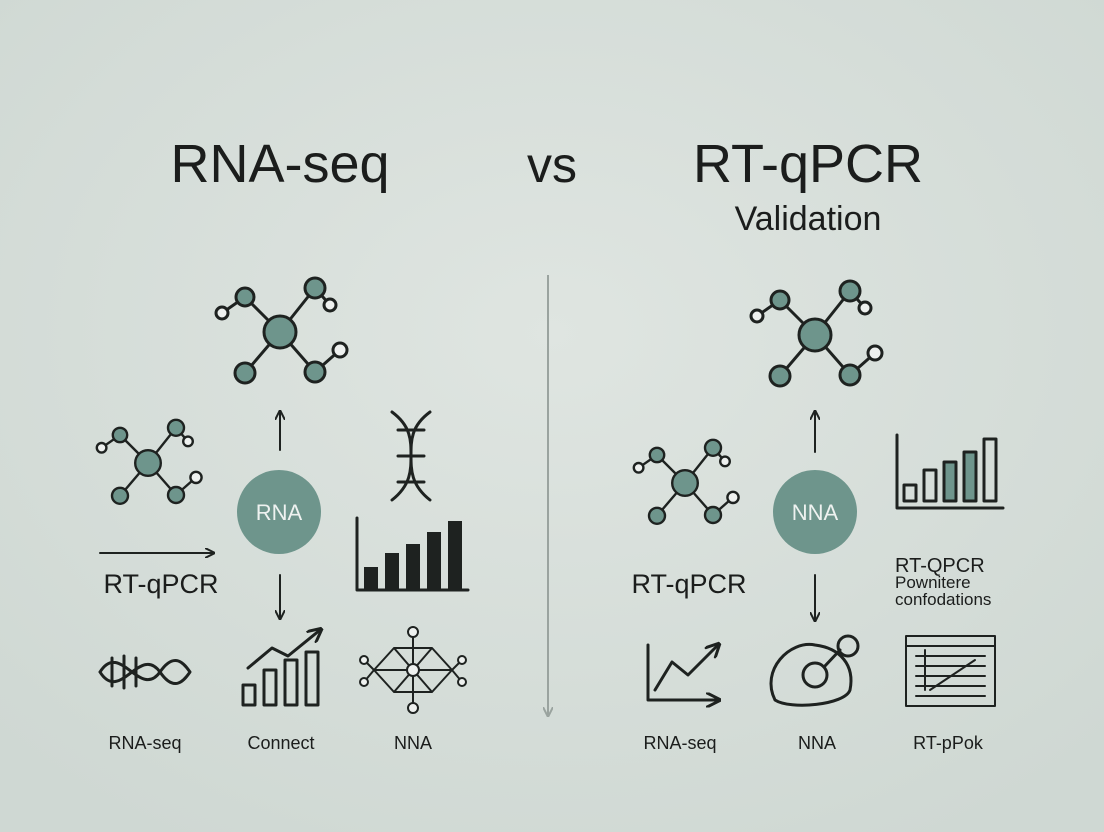  Describe the element at coordinates (280, 743) in the screenshot. I see `bottom-label: Connect` at that location.